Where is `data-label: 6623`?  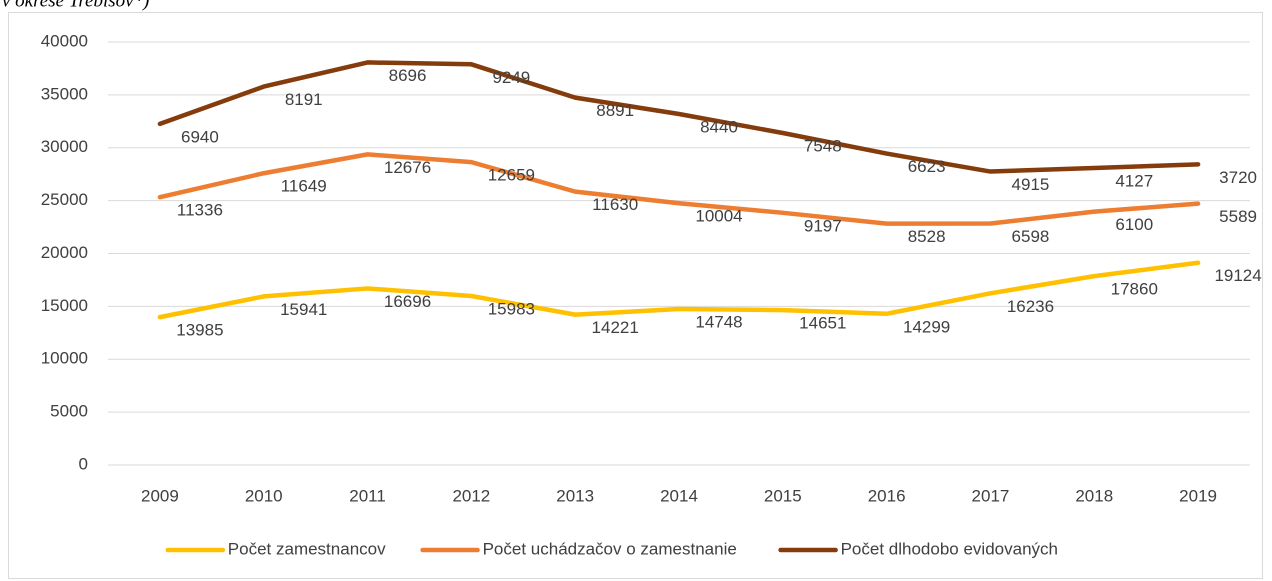
data-label: 6623 is located at coordinates (927, 166).